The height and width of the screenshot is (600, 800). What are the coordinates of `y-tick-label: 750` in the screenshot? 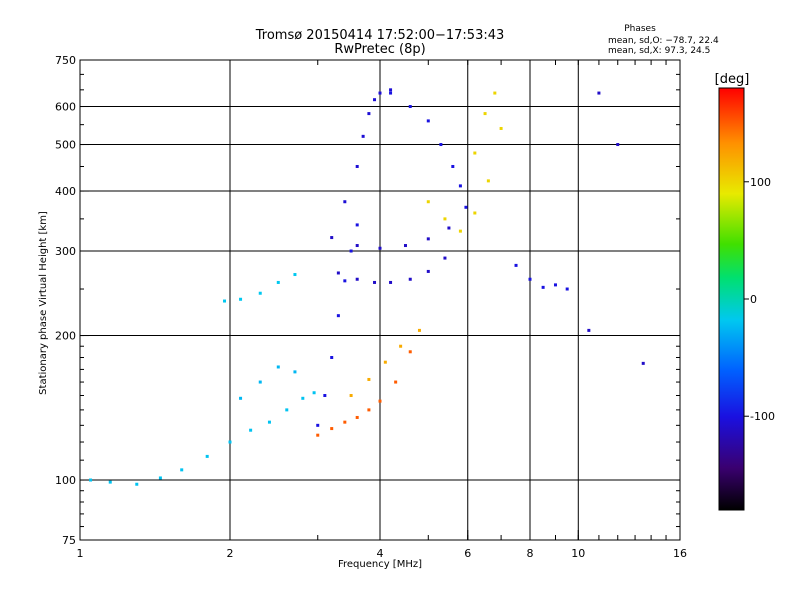 It's located at (65, 60).